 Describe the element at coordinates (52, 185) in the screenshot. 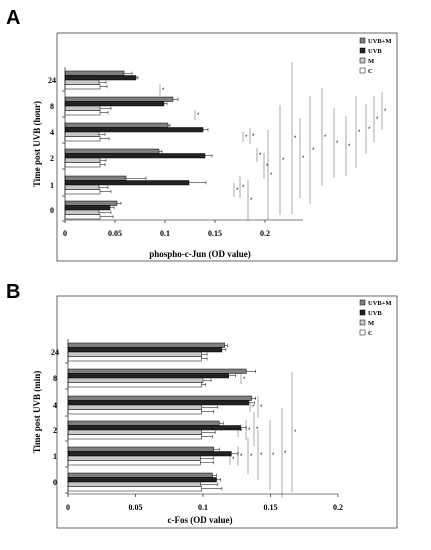

I see `panel-a-y-tick-label: 1` at that location.